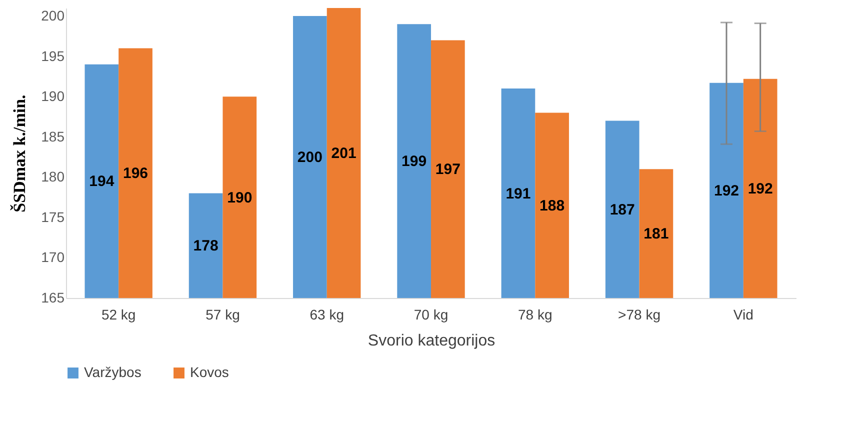  Describe the element at coordinates (414, 161) in the screenshot. I see `data-label: 199` at that location.